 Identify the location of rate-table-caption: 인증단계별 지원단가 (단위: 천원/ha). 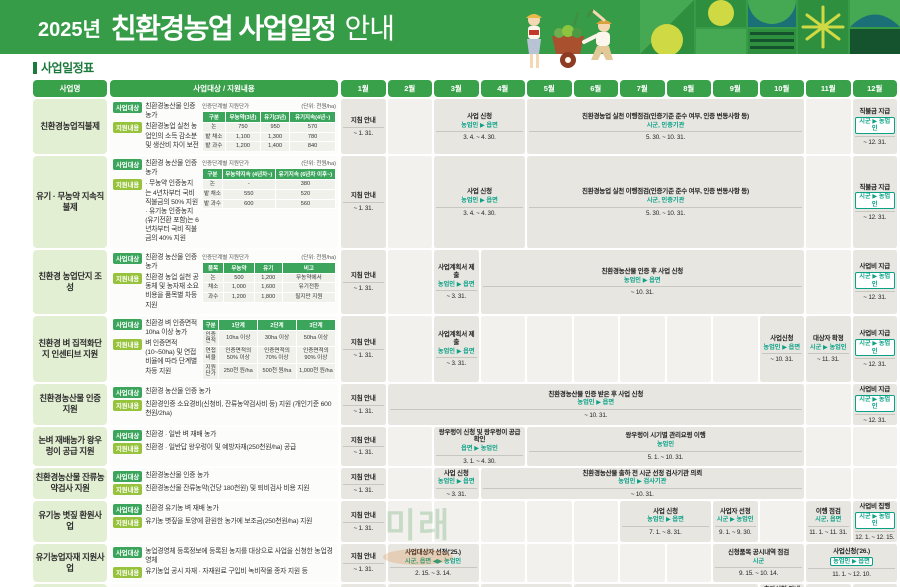
(269, 163).